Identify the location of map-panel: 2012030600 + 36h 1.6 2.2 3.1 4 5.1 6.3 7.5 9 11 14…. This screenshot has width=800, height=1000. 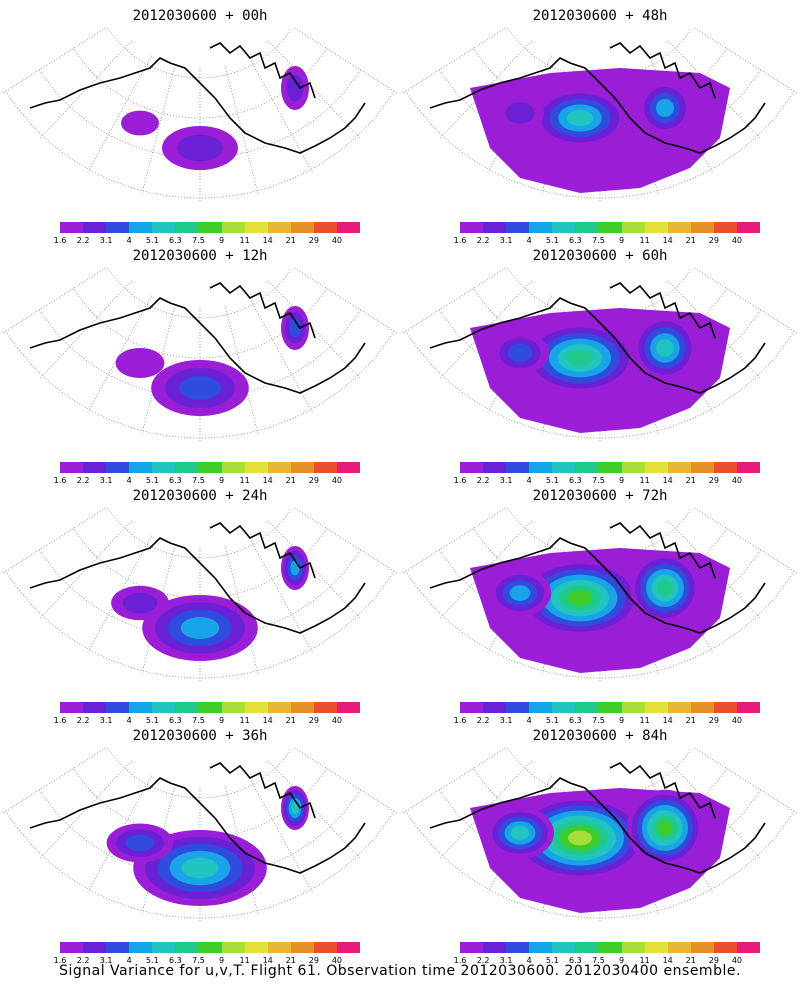
(200, 842).